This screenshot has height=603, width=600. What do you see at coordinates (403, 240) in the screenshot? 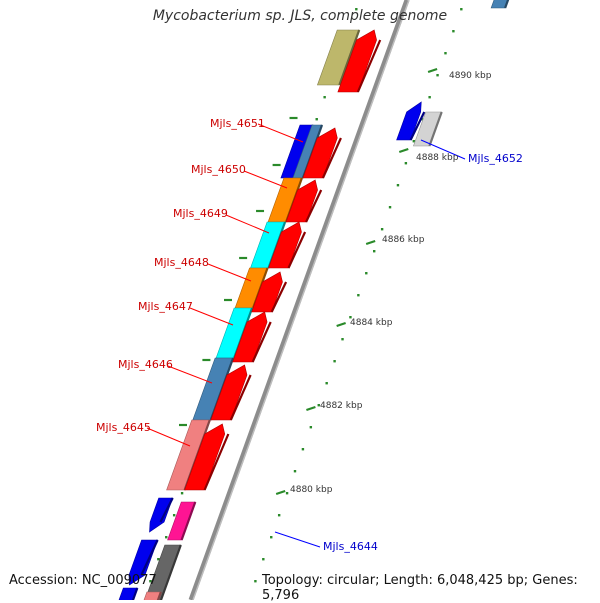
I see `scale-label-4886: 4886 kbp` at bounding box center [403, 240].